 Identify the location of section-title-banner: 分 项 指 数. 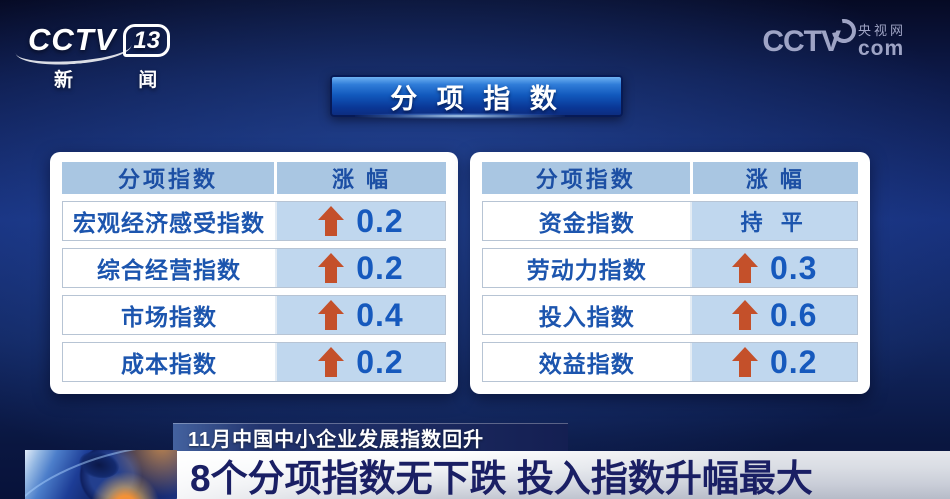
(476, 96).